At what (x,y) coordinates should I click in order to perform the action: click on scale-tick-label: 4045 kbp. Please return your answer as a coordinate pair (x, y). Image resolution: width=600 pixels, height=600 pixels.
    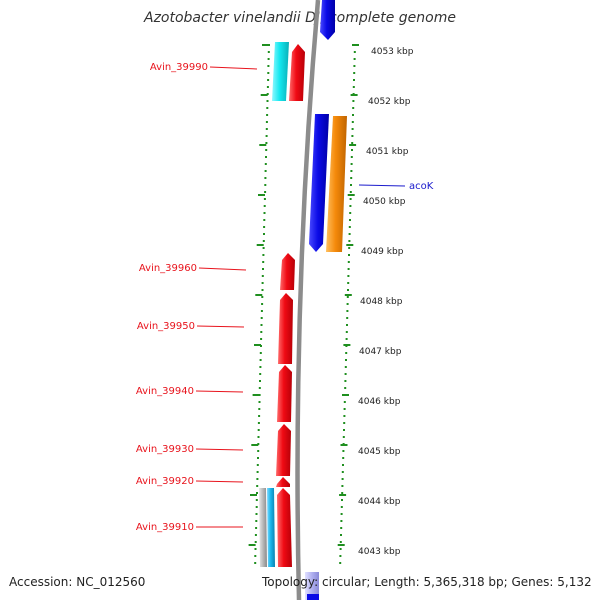
    Looking at the image, I should click on (379, 452).